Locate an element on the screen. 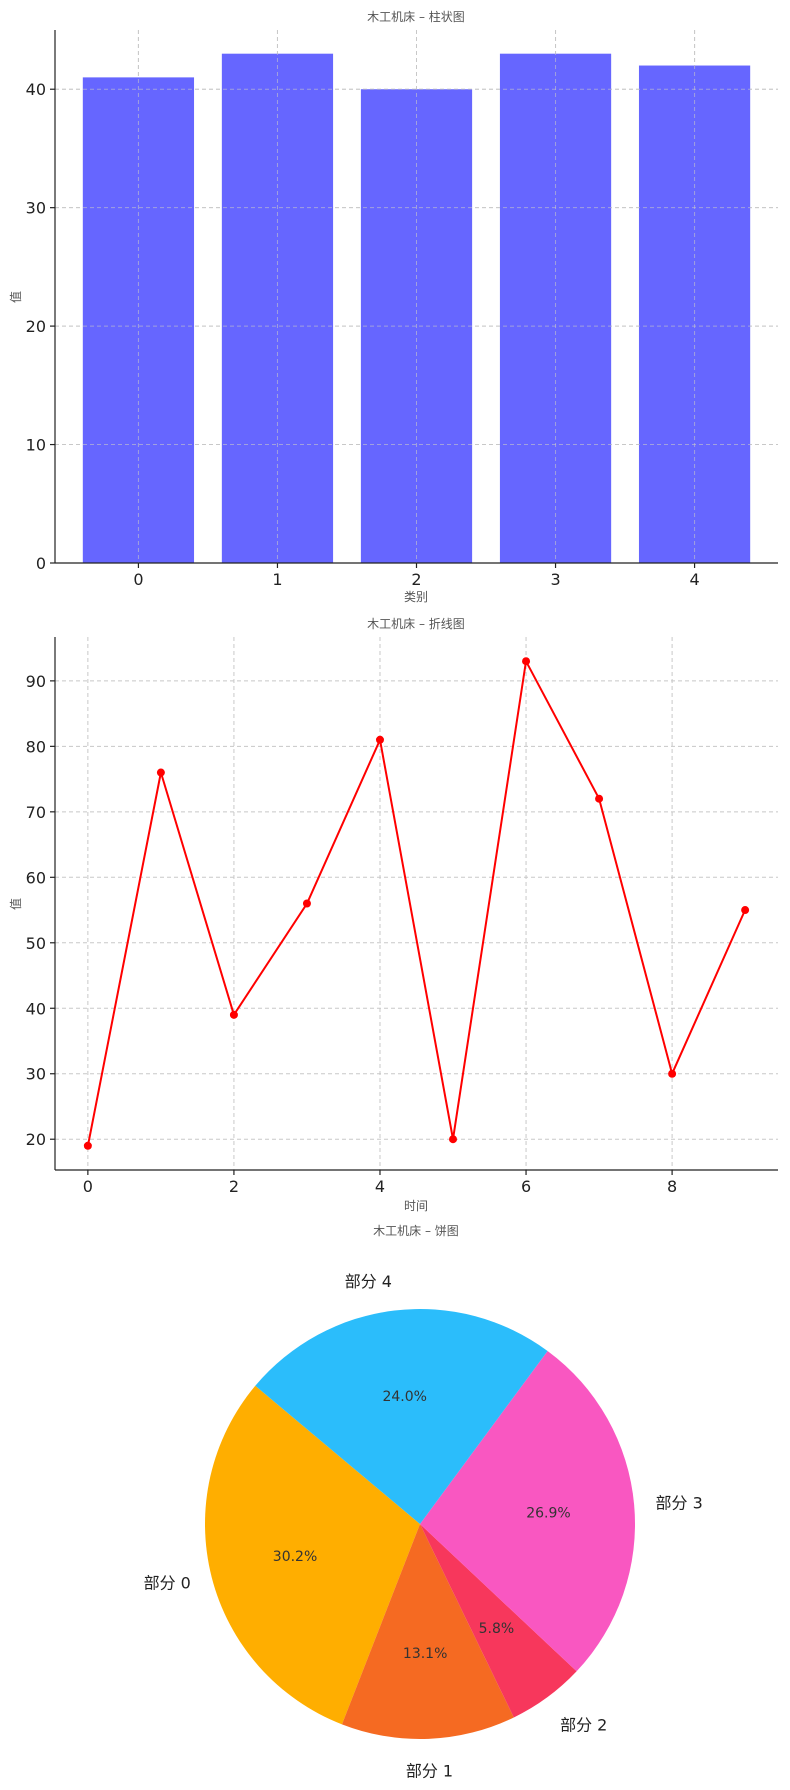 Image resolution: width=790 pixels, height=1790 pixels. pie-slice-percent: 5.8% is located at coordinates (497, 1629).